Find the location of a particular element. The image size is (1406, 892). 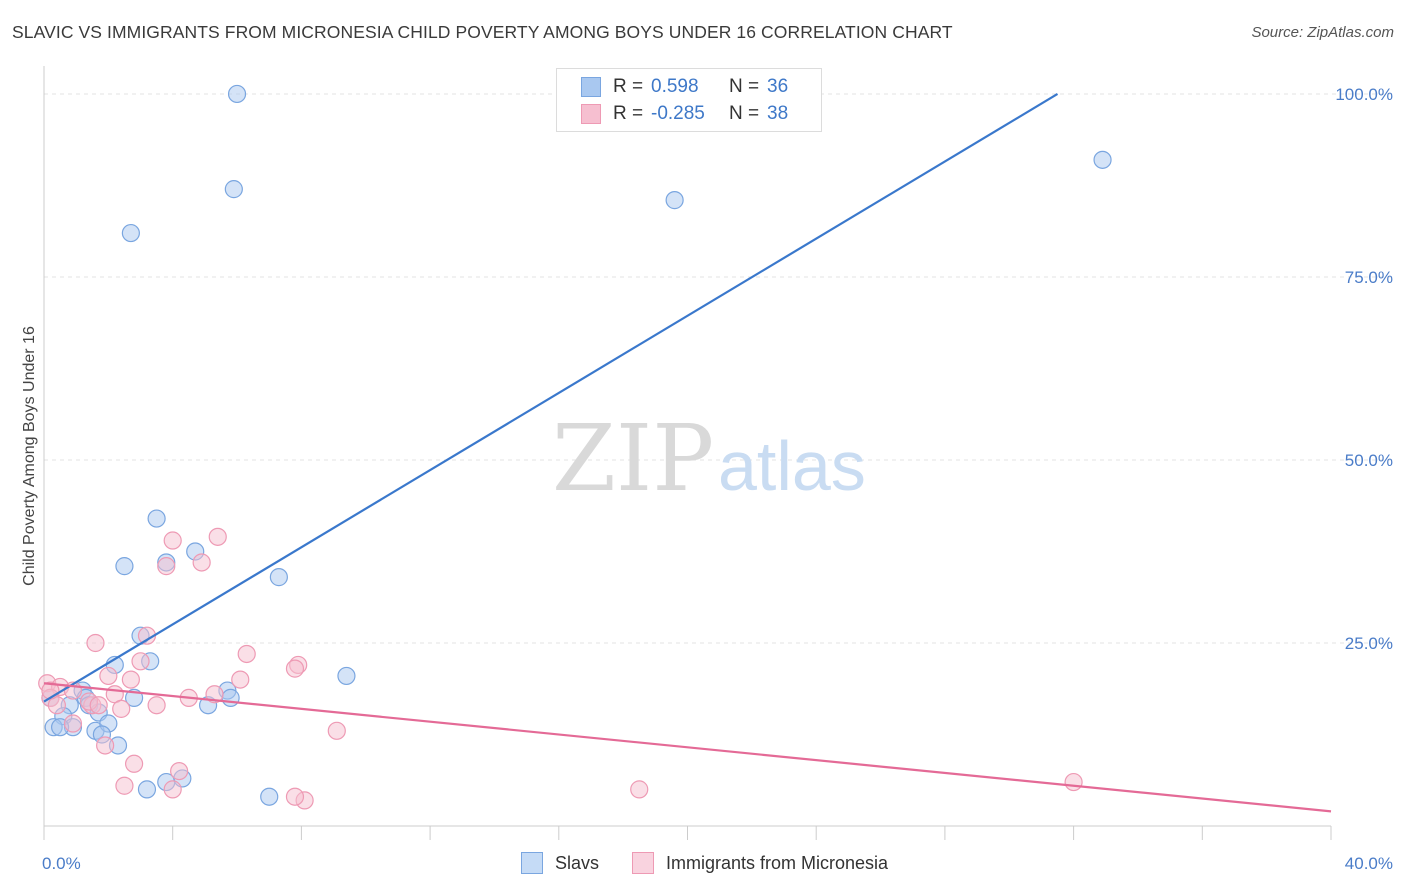

legend-label-micro: Immigrants from Micronesia is located at coordinates (777, 862).